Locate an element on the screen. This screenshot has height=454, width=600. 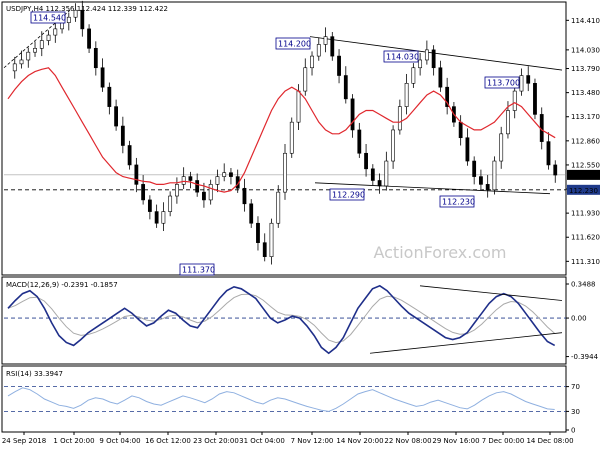
current-price-tag: 112.422 is located at coordinates (583, 176).